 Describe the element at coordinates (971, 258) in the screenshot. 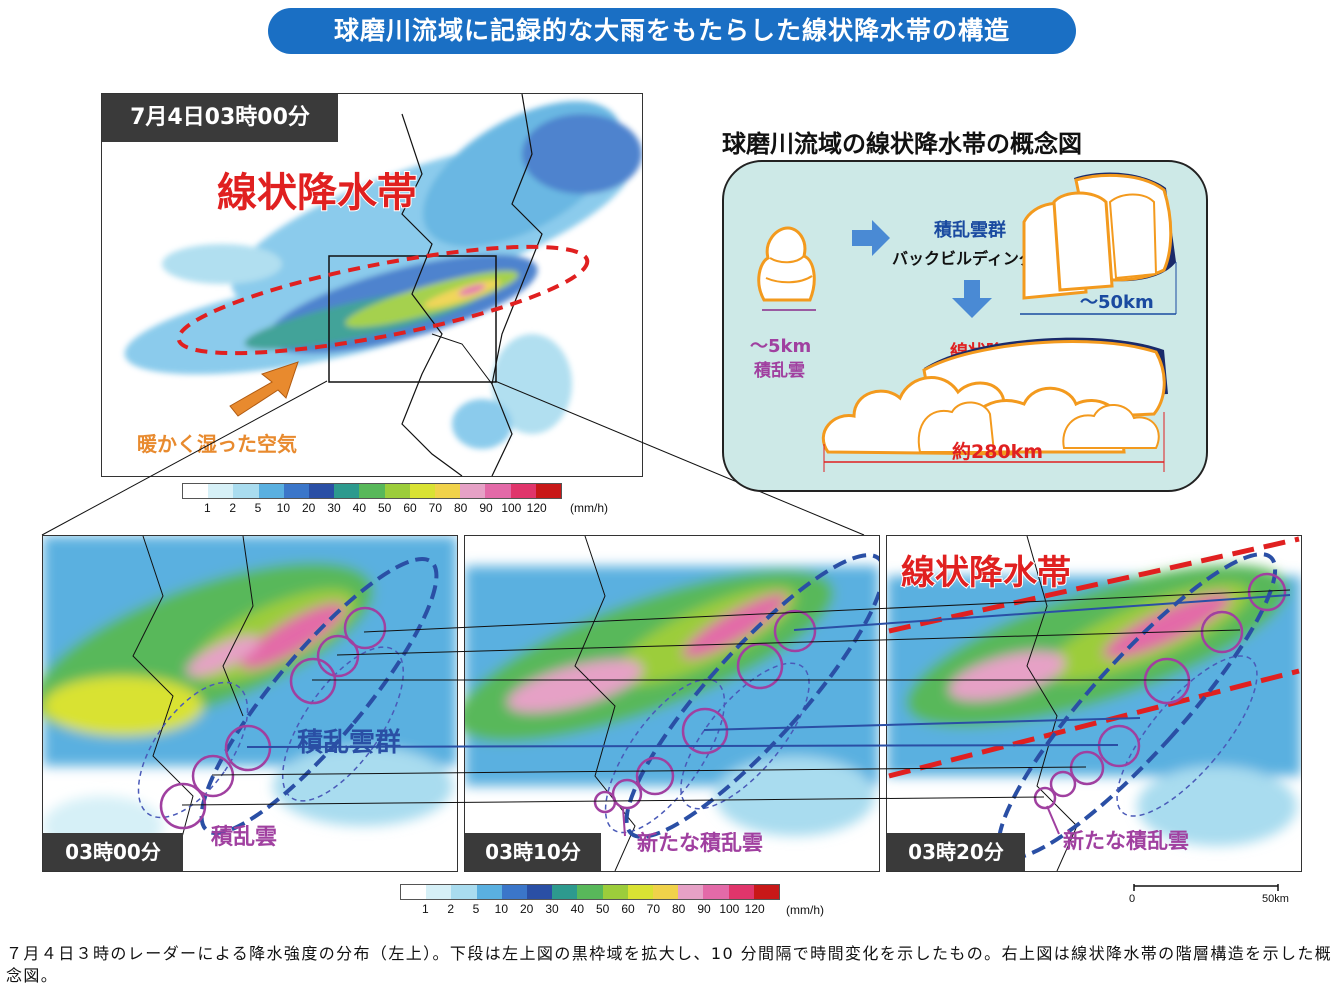

I see `backbuilding-label: バックビルディング型` at that location.